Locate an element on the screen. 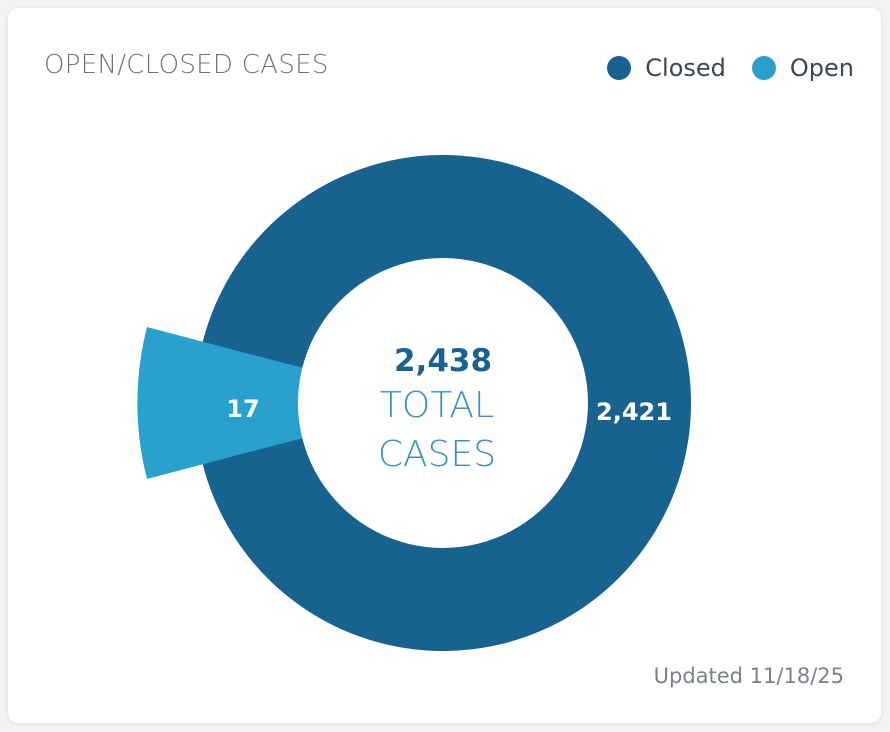  closed-swatch-icon is located at coordinates (619, 68).